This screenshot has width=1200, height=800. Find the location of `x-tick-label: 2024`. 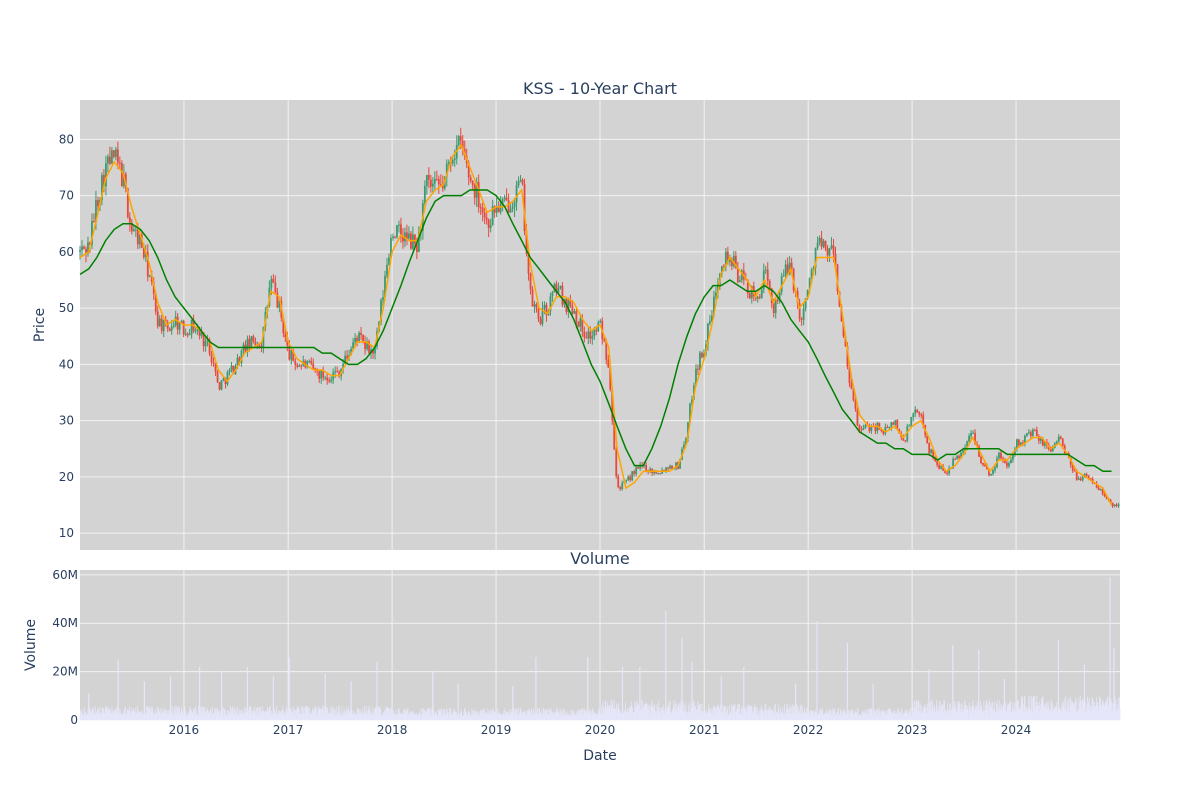

x-tick-label: 2024 is located at coordinates (1016, 730).